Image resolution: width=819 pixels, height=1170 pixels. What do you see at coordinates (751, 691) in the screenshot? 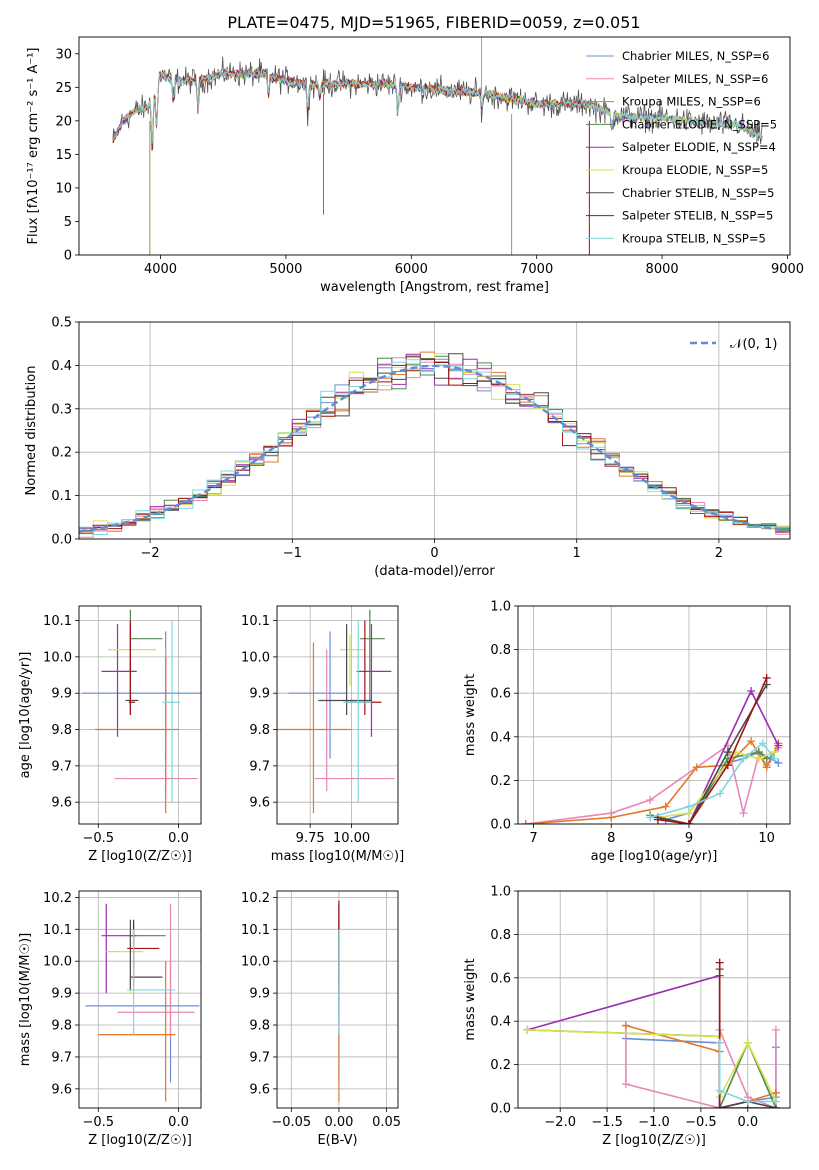
I see `weight-marker-salpeter-elodie` at bounding box center [751, 691].